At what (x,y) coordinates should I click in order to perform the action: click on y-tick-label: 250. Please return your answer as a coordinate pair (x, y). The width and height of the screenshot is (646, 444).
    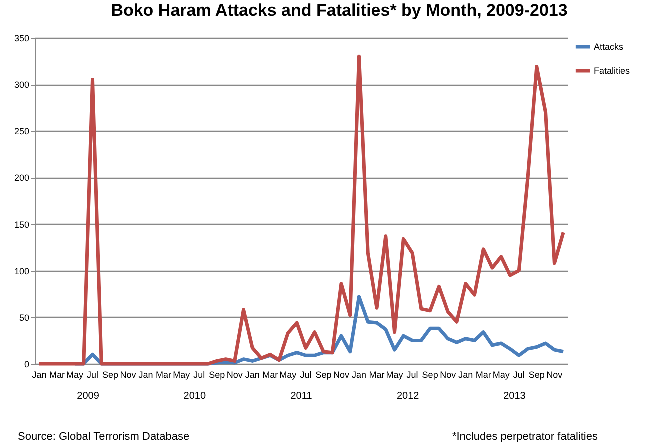
    Looking at the image, I should click on (22, 131).